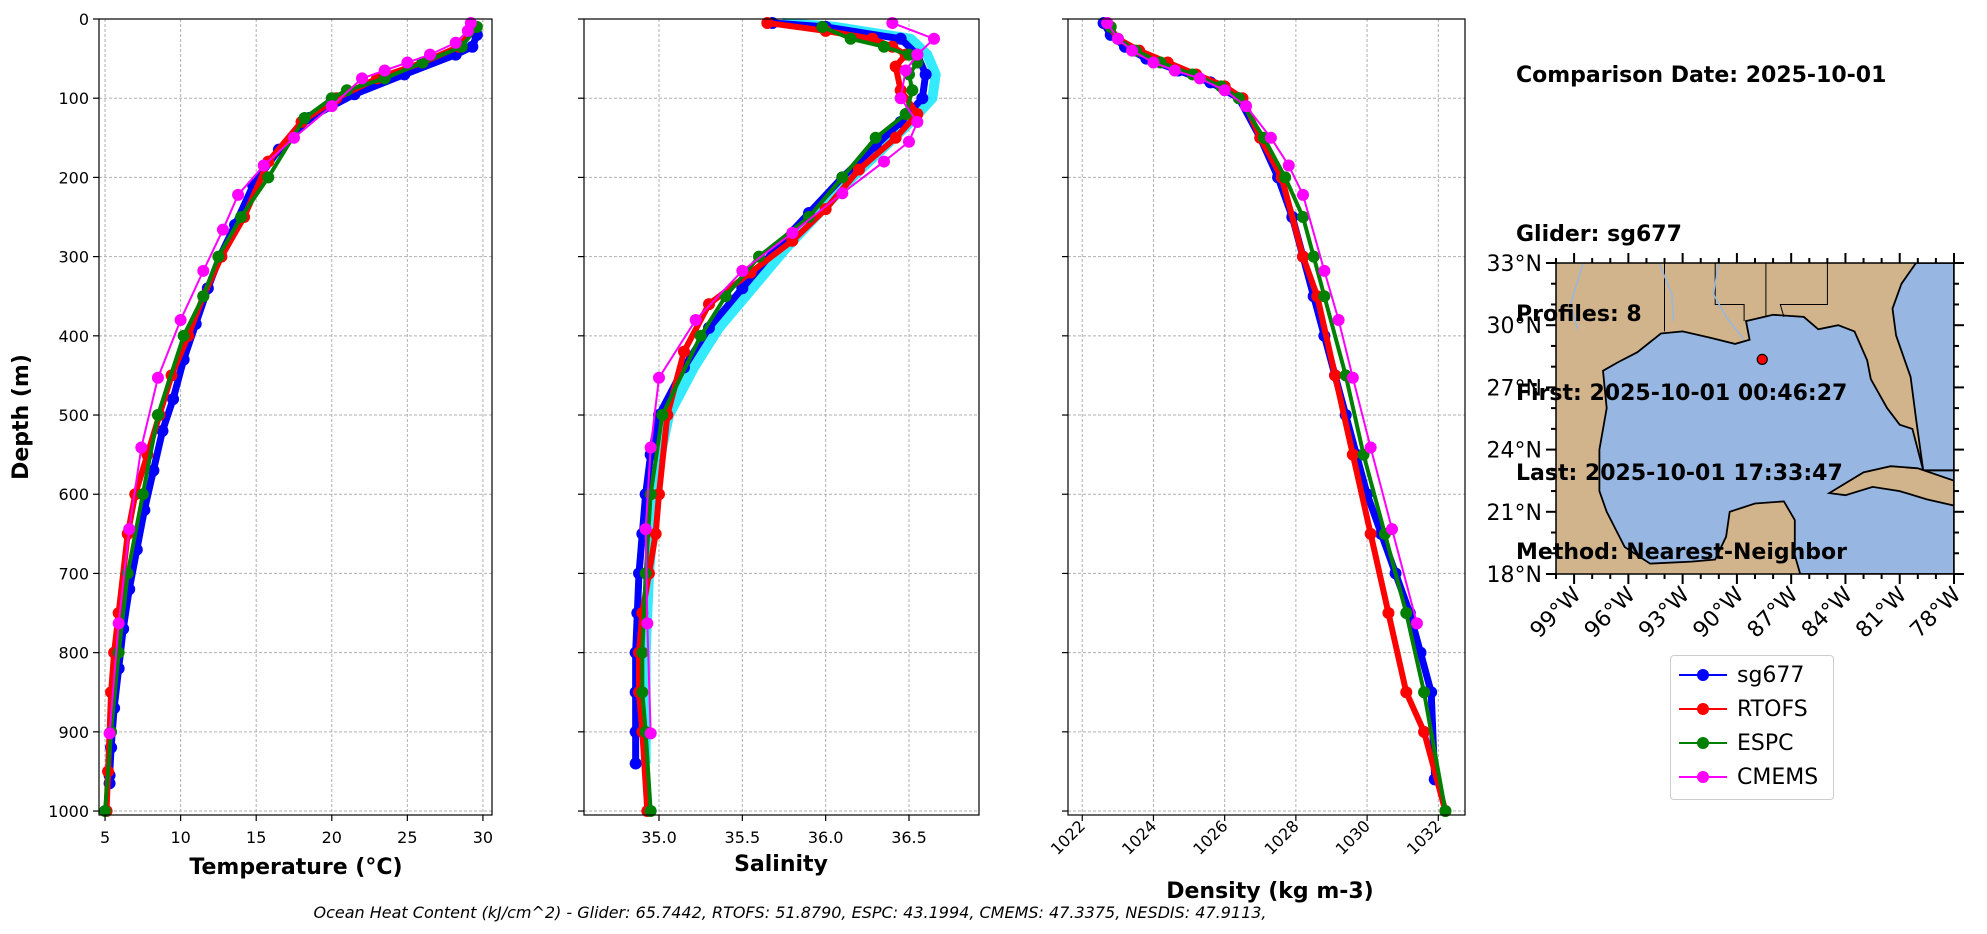 The width and height of the screenshot is (1987, 934). I want to click on legend-entry-rtofs: RTOFS, so click(1743, 709).